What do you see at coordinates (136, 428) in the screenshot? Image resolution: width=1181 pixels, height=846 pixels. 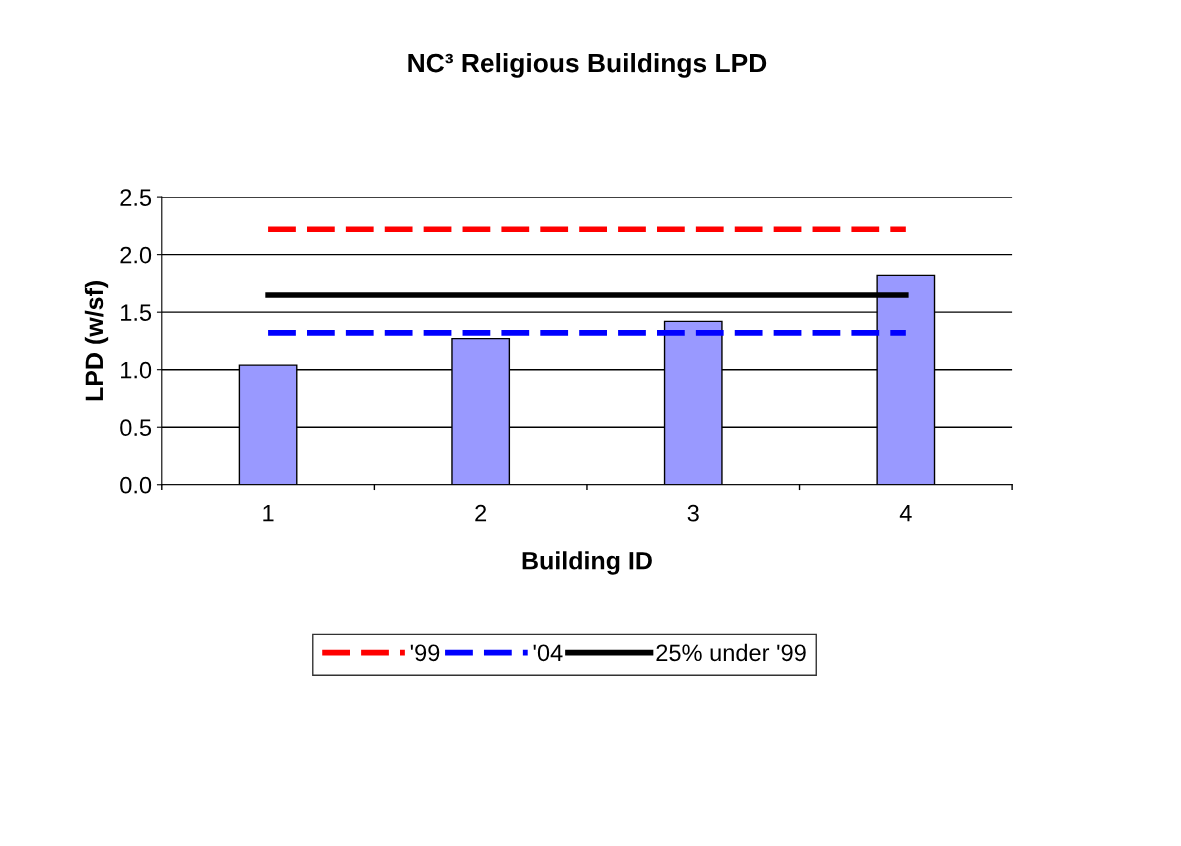 I see `y-tick-label: 0.5` at bounding box center [136, 428].